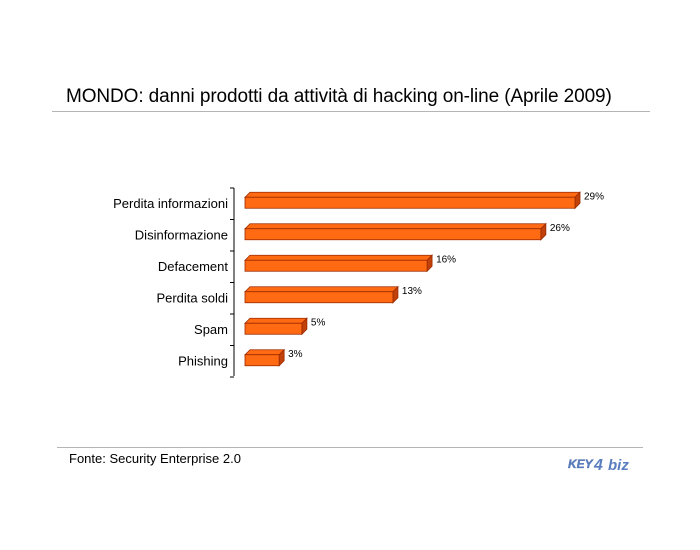  I want to click on value-label: 3%, so click(295, 354).